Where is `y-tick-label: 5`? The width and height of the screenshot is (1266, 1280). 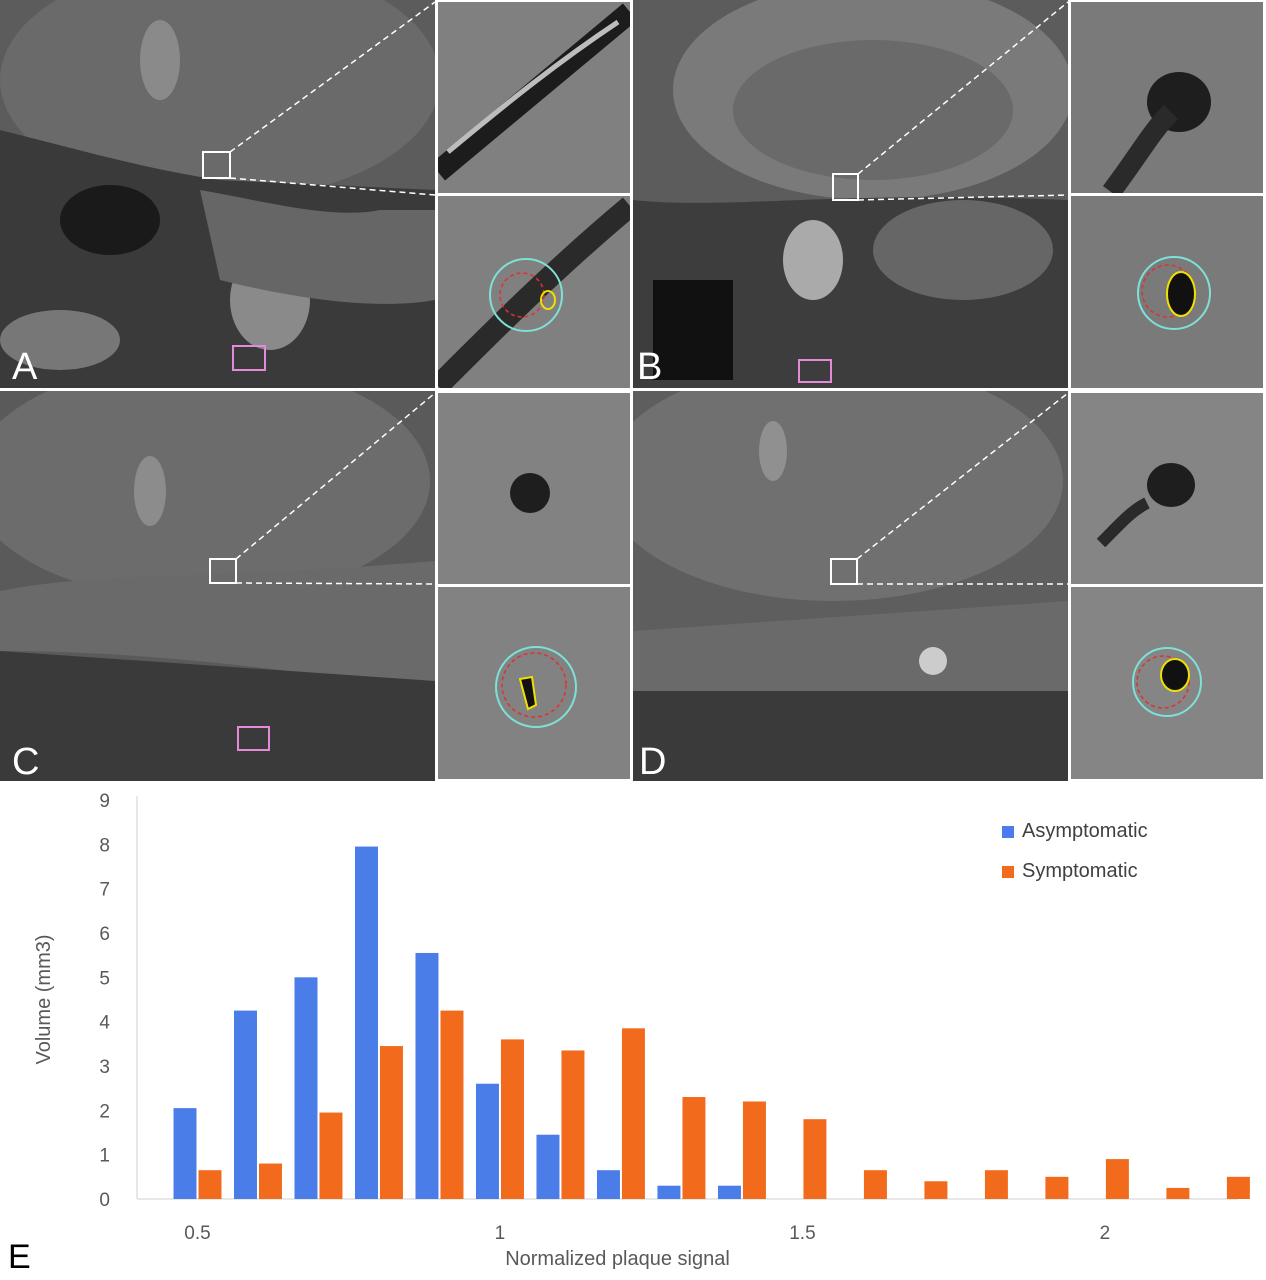
y-tick-label: 5 is located at coordinates (104, 978).